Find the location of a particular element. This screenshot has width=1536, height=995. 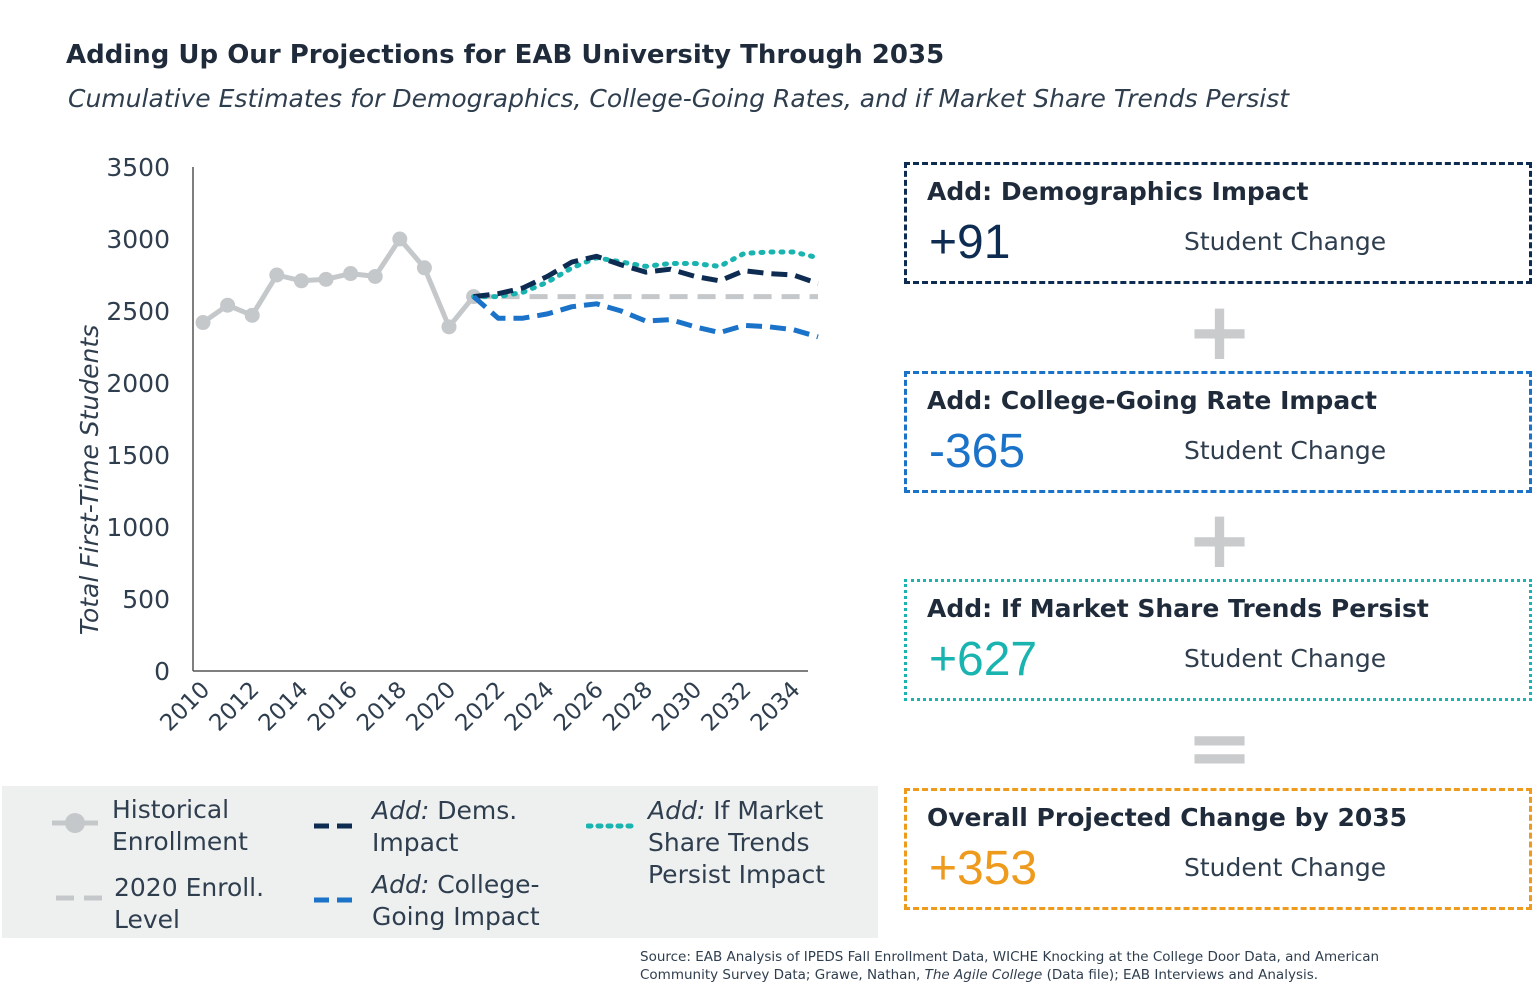

legend-market-symbol is located at coordinates (611, 826).